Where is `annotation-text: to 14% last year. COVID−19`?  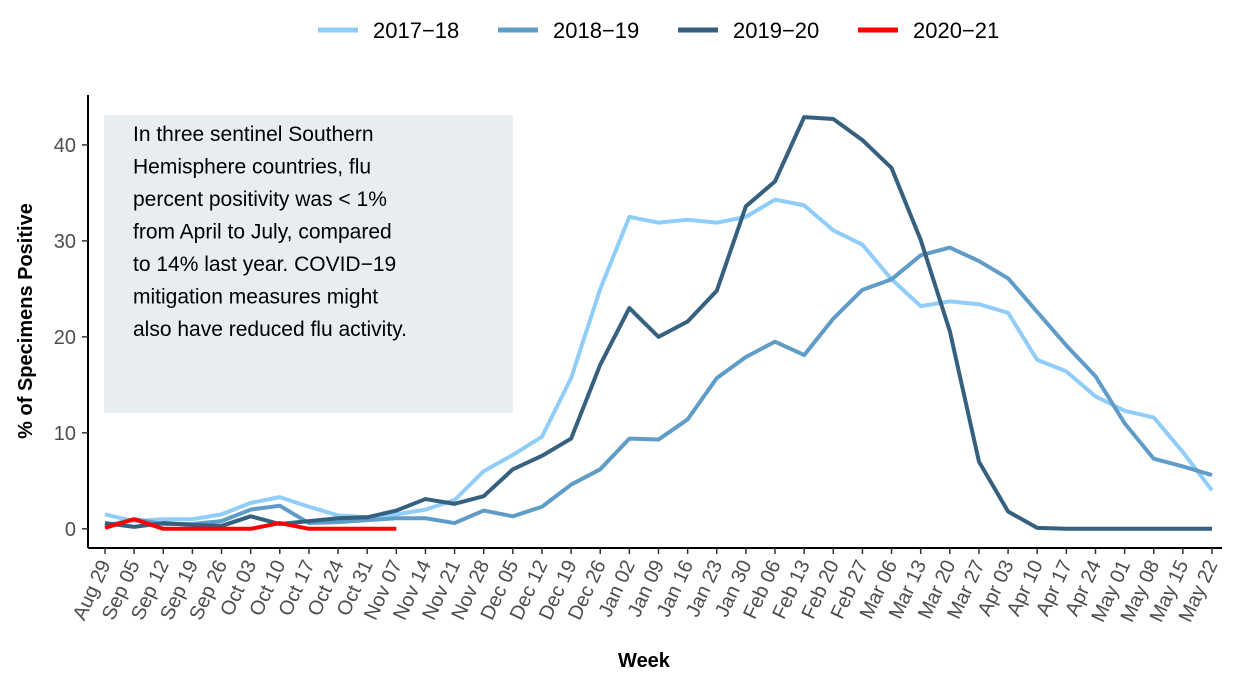
annotation-text: to 14% last year. COVID−19 is located at coordinates (264, 264).